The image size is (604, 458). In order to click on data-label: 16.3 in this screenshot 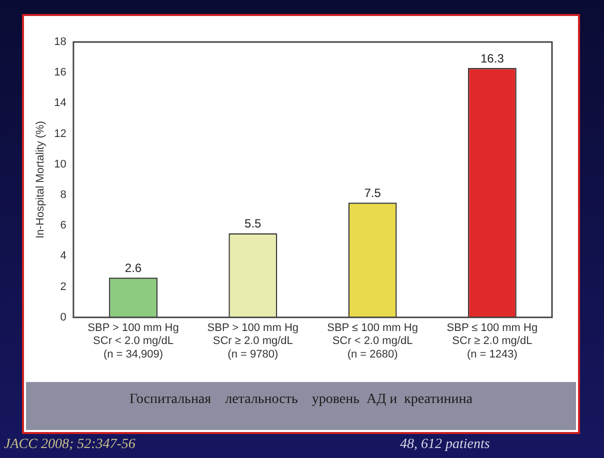, I will do `click(492, 58)`.